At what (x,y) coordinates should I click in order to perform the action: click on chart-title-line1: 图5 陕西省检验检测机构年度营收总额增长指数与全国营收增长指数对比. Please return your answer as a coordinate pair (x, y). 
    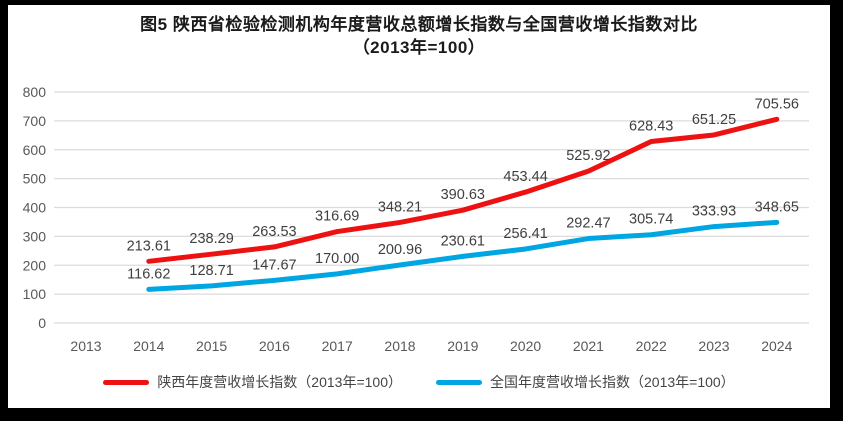
    Looking at the image, I should click on (419, 24).